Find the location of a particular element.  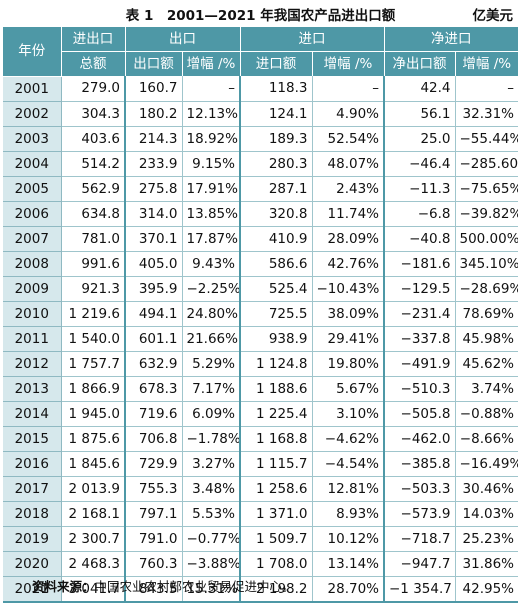

cell-import-growth: 8.93% is located at coordinates (348, 514).